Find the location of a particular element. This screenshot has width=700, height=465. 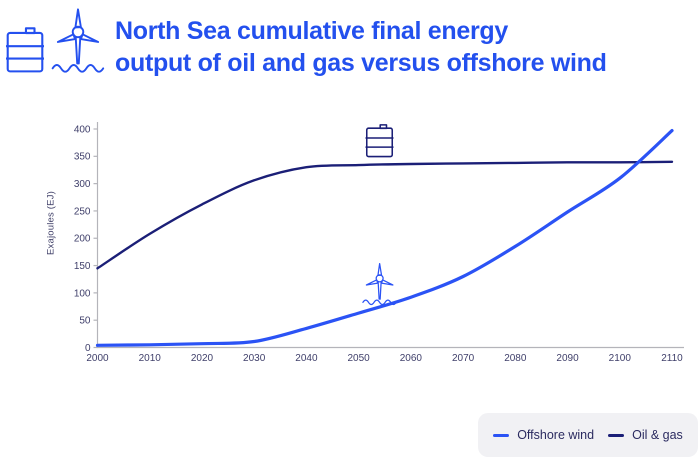

x-tick-label: 2030 is located at coordinates (254, 358).